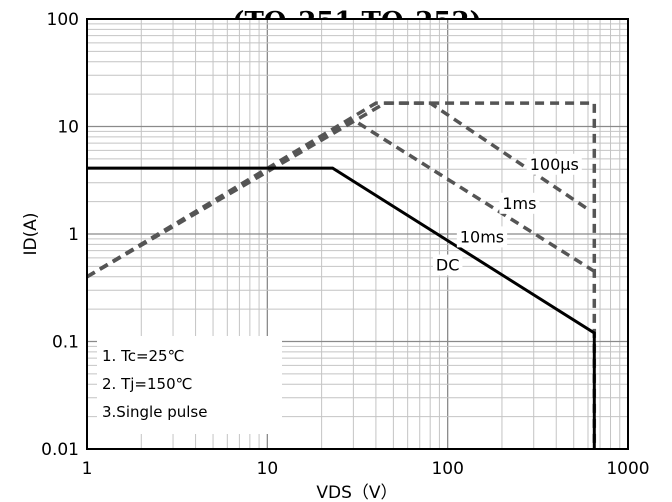 The image size is (672, 502). I want to click on curve-label-2: 10ms, so click(482, 236).